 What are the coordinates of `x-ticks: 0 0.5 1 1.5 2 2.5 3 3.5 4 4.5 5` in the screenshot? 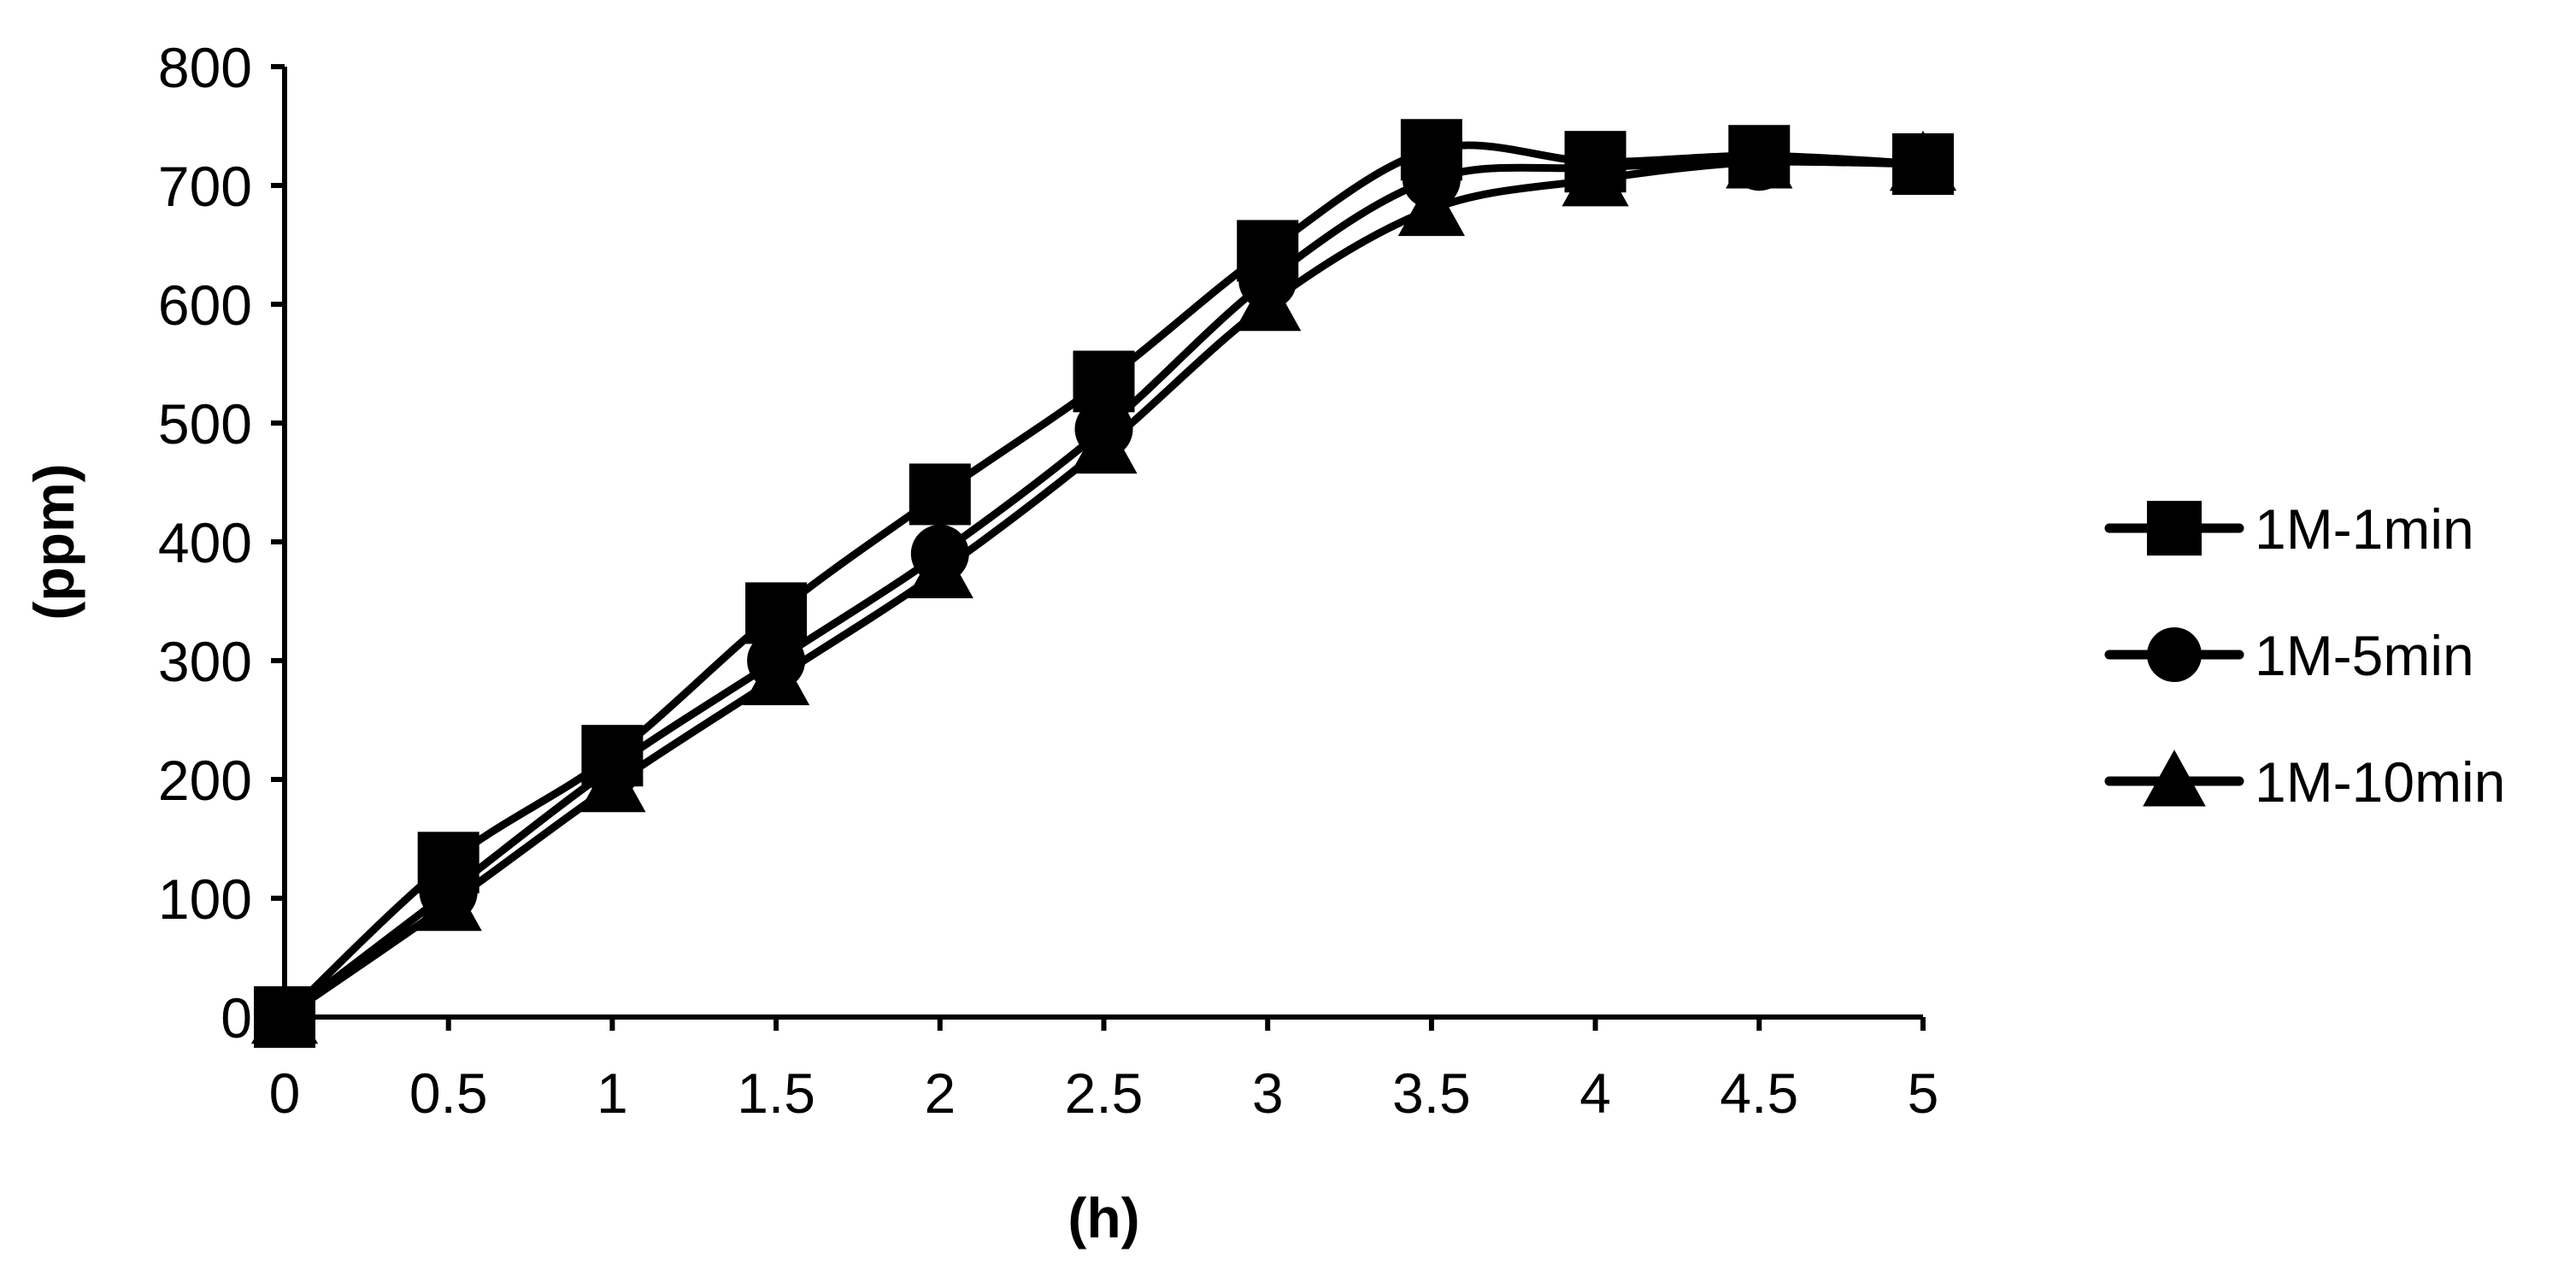 It's located at (1104, 1071).